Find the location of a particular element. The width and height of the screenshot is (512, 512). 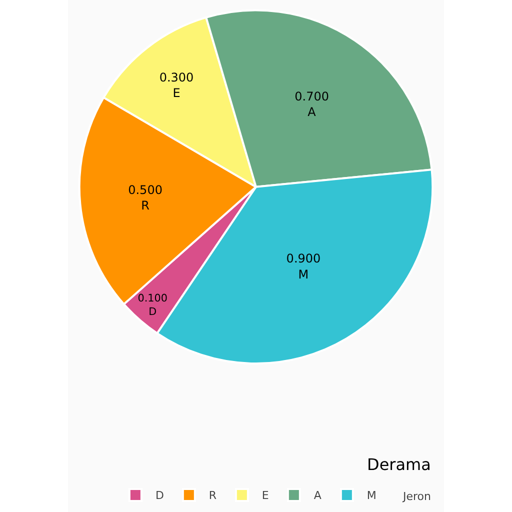

legend-label: R is located at coordinates (212, 495).